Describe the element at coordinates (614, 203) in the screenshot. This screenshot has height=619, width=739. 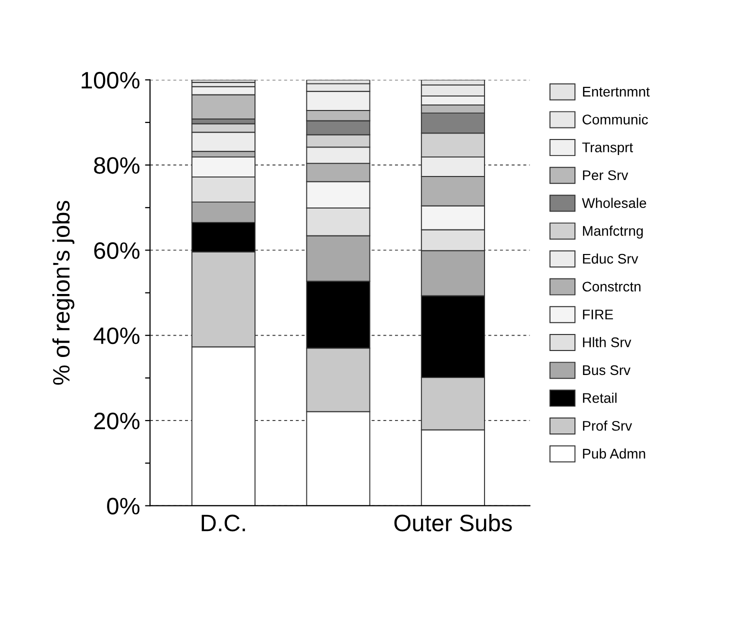
I see `legend-label: Wholesale` at that location.